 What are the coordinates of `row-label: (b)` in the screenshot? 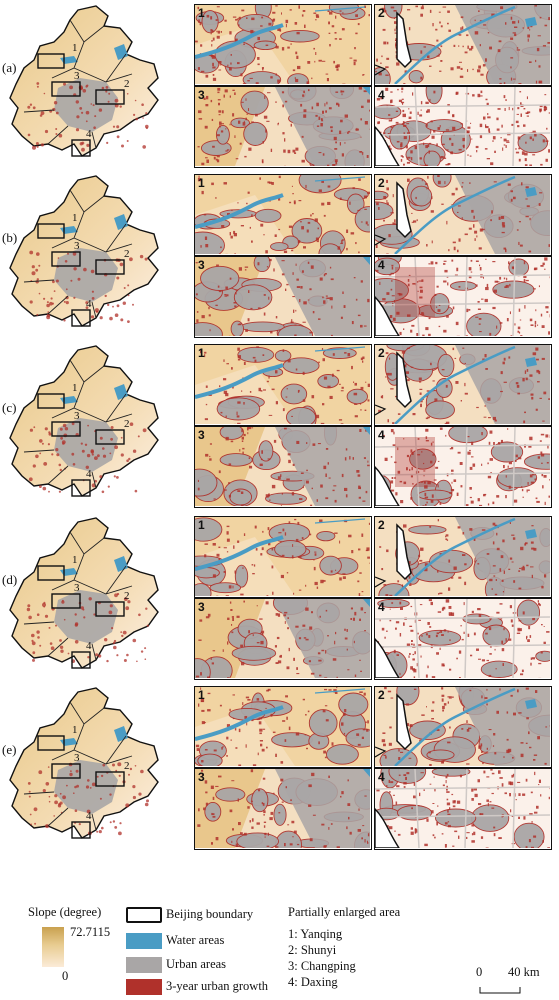 It's located at (10, 237).